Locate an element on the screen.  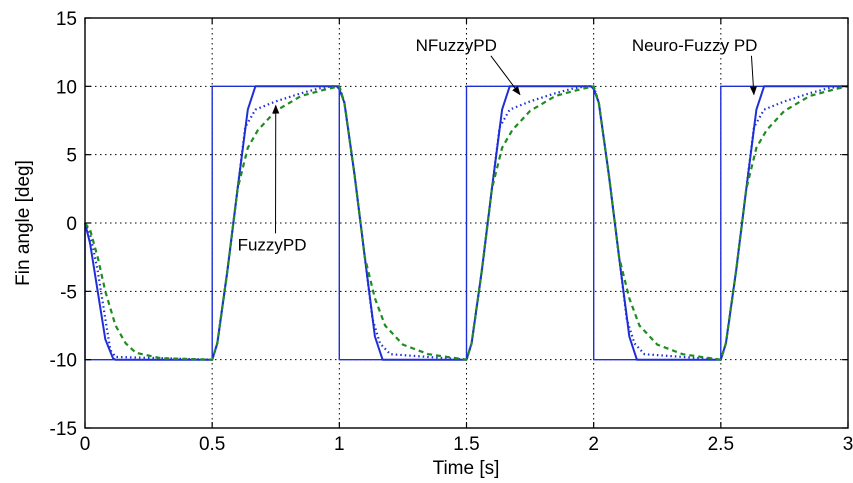
y-tick-label: 5 is located at coordinates (71, 156).